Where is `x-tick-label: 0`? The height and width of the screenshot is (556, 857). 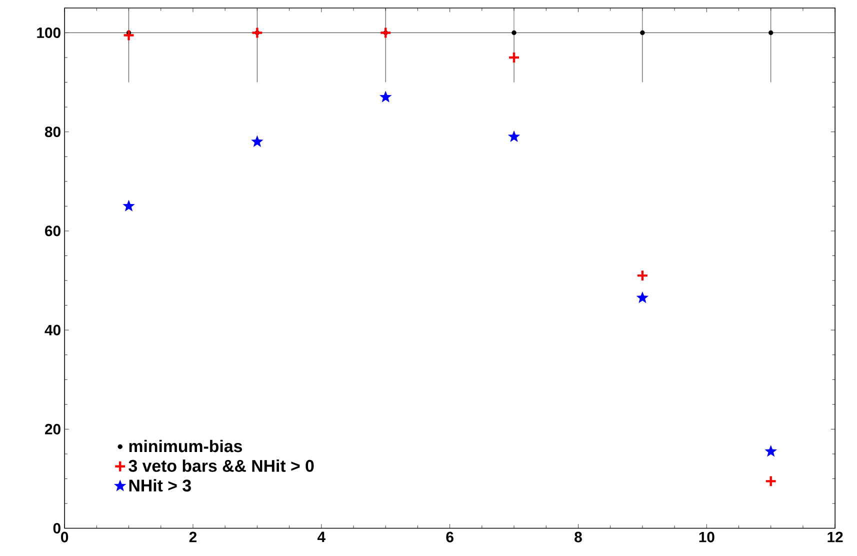 x-tick-label: 0 is located at coordinates (64, 537).